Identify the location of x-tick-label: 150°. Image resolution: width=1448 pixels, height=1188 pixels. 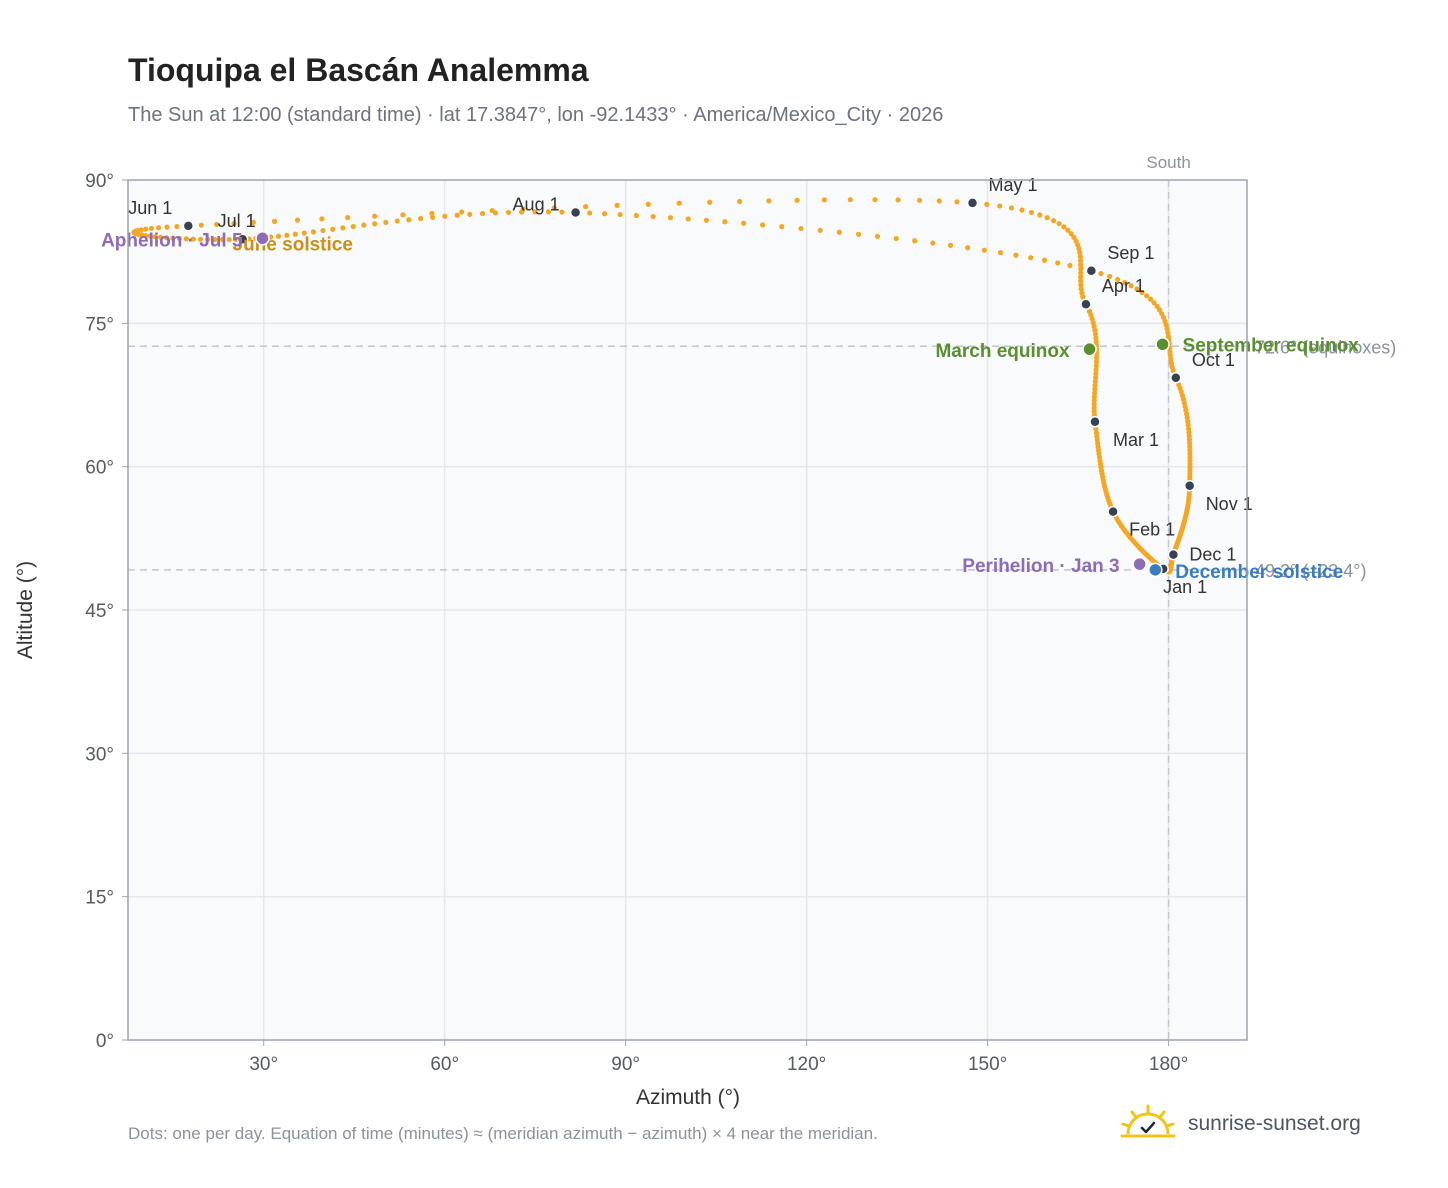
(987, 1064).